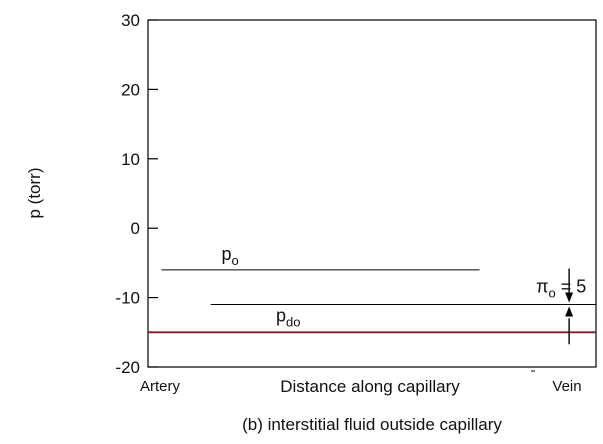 This screenshot has width=603, height=444. Describe the element at coordinates (130, 20) in the screenshot. I see `y-tick-label: 30` at that location.